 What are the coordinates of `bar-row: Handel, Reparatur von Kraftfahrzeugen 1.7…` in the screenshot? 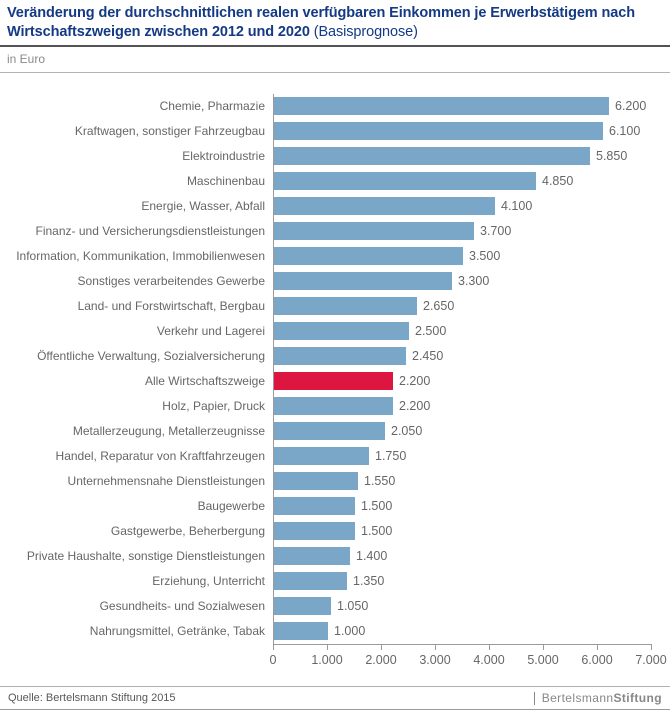 It's located at (335, 456).